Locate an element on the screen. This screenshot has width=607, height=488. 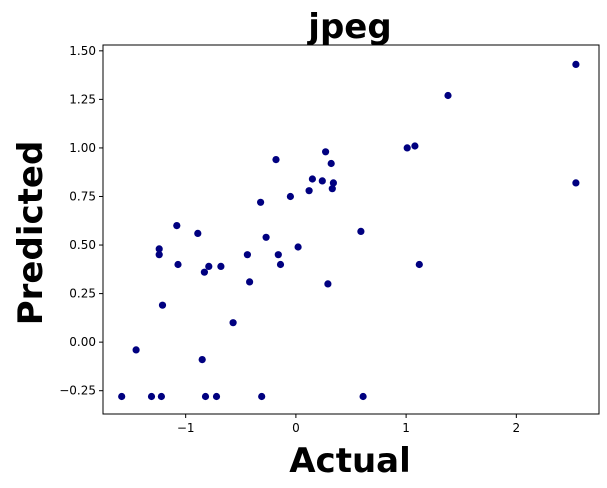
y-tick-label: −0.25 is located at coordinates (77, 391).